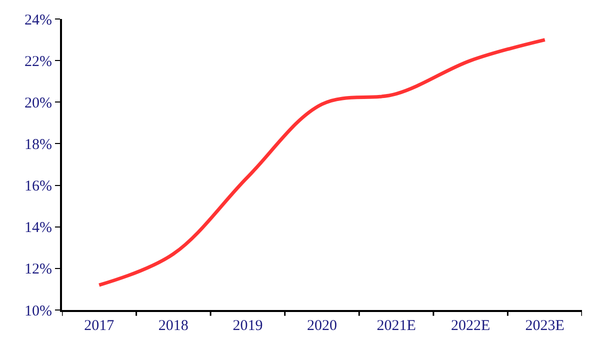  What do you see at coordinates (38, 311) in the screenshot?
I see `y-tick-label: 10%` at bounding box center [38, 311].